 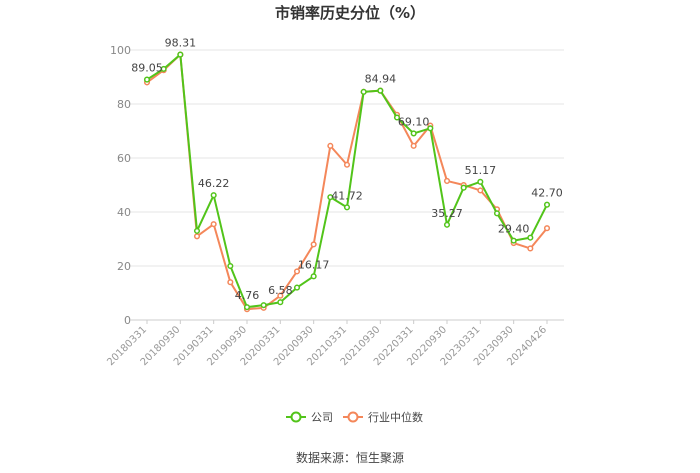 I want to click on data-label: 29.40, so click(x=514, y=229).